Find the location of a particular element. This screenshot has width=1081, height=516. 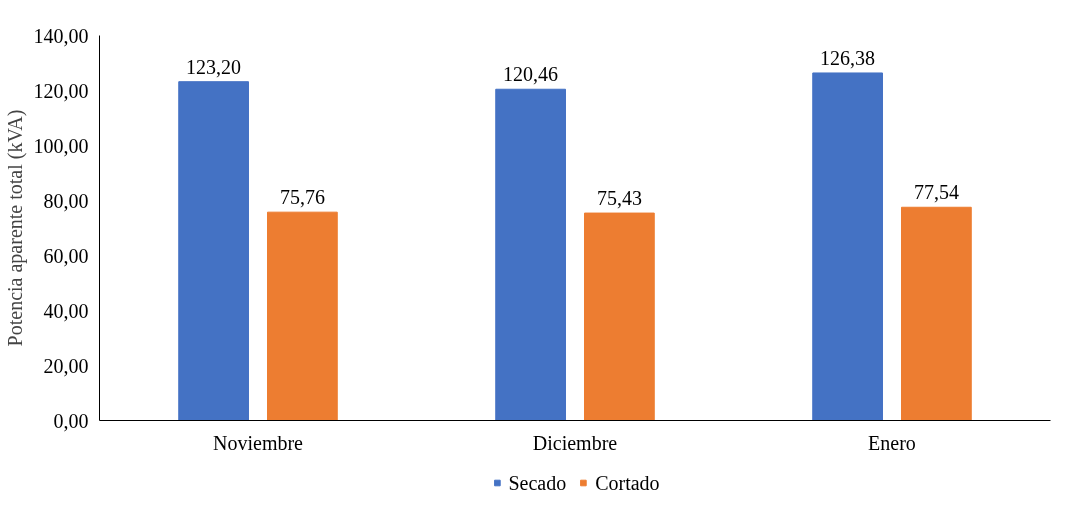

data-label: 120,46 is located at coordinates (531, 74).